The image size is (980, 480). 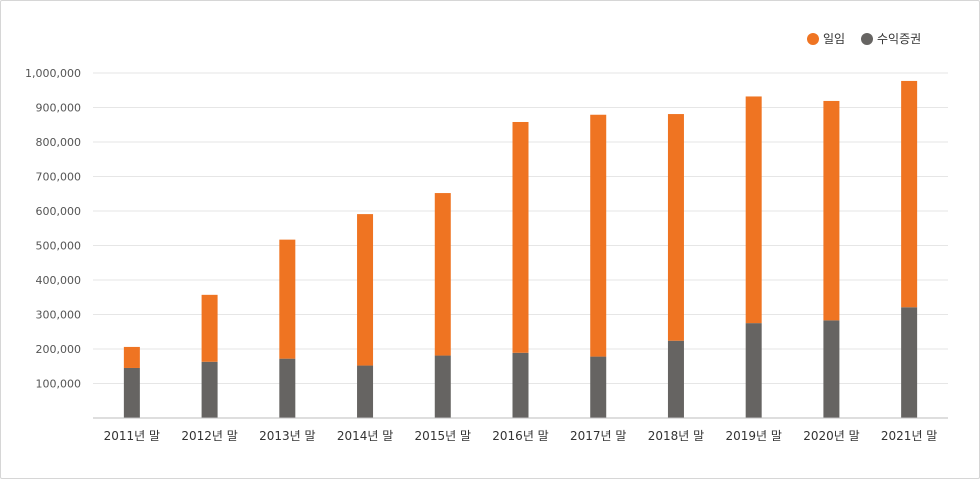 What do you see at coordinates (598, 436) in the screenshot?
I see `x-tick-label: 2017년 말` at bounding box center [598, 436].